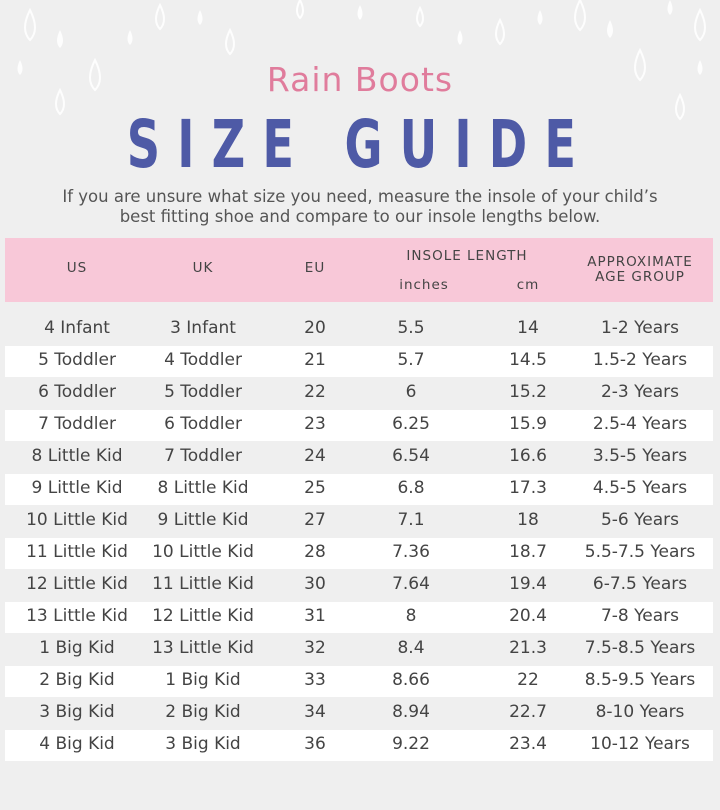  I want to click on table-cell: 4 Toddler, so click(203, 360).